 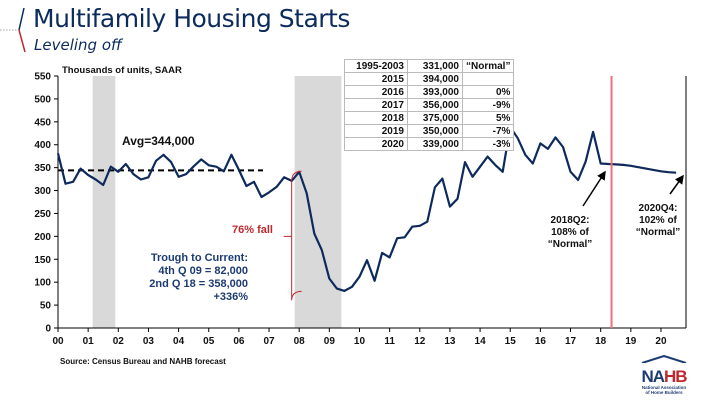 I want to click on x-tick-label: 07, so click(x=269, y=341).